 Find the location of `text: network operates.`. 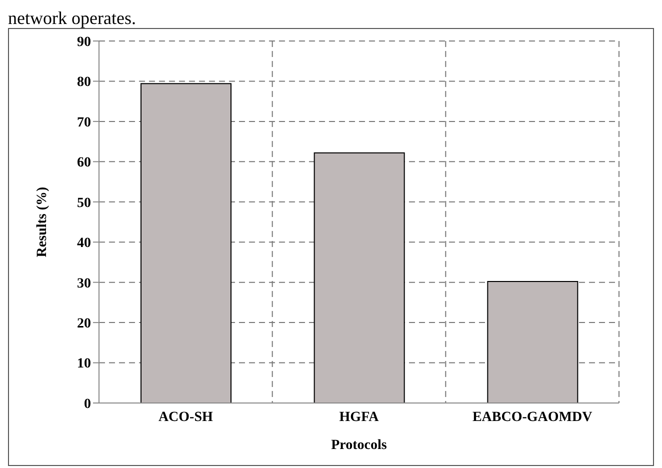

text: network operates. is located at coordinates (72, 18).